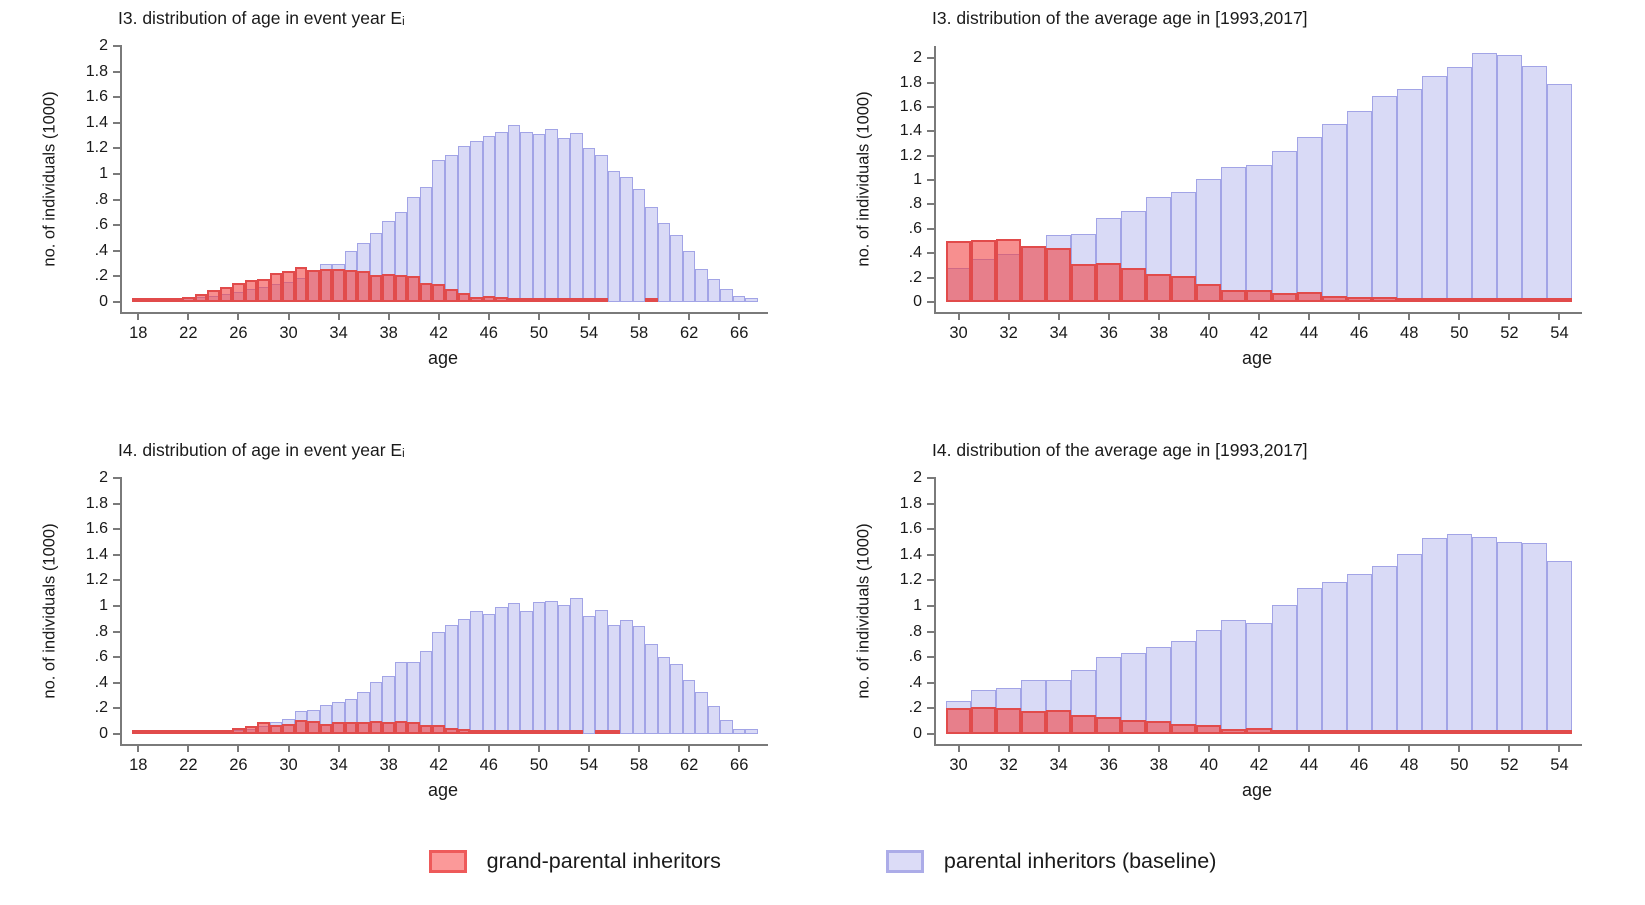 The image size is (1645, 905). Describe the element at coordinates (689, 765) in the screenshot. I see `x-tick-label: 62` at that location.